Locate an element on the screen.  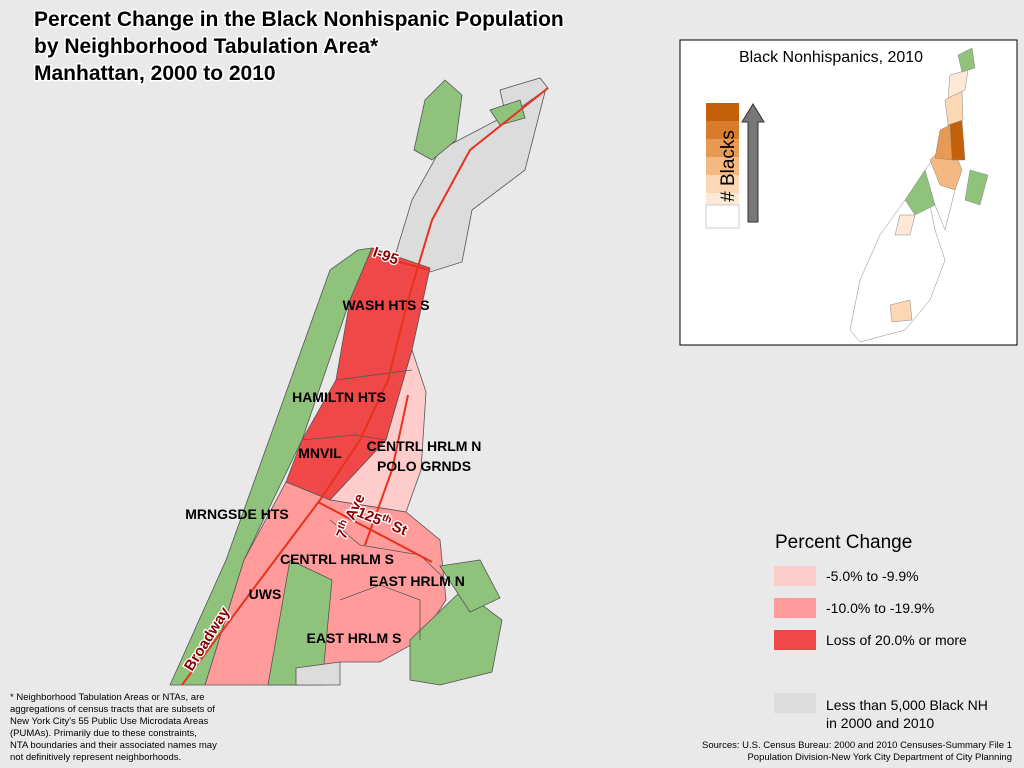
nta-label: EAST HRLM S is located at coordinates (354, 638).